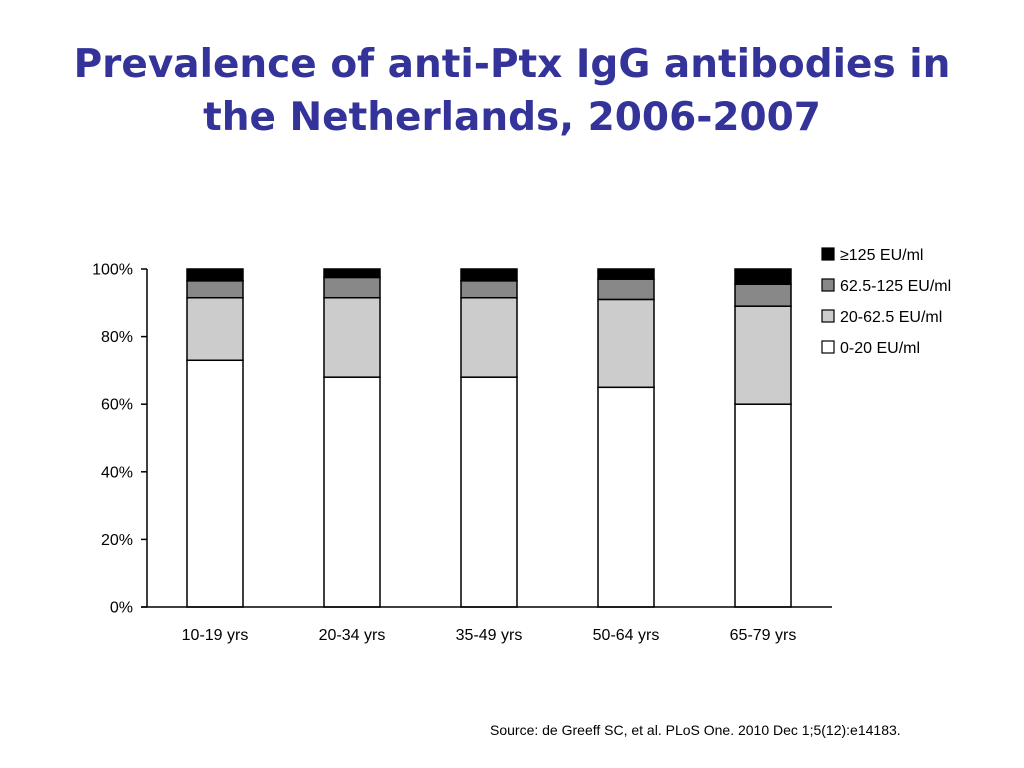 Image resolution: width=1024 pixels, height=768 pixels. Describe the element at coordinates (121, 608) in the screenshot. I see `y-tick-label-1: 0%` at that location.